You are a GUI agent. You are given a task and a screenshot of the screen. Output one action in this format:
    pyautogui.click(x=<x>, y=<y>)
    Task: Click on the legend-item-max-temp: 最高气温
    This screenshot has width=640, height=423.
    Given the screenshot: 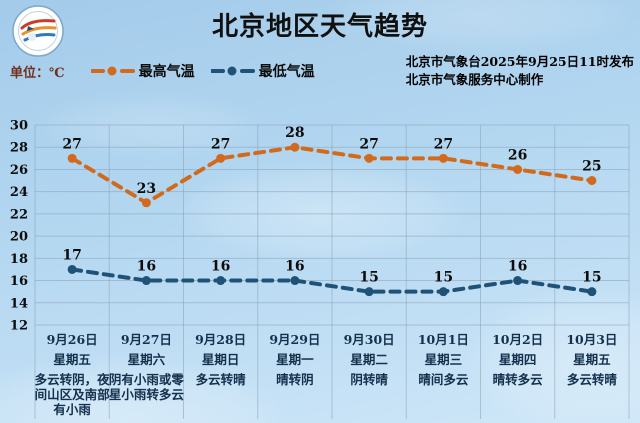 What is the action you would take?
    pyautogui.click(x=142, y=71)
    